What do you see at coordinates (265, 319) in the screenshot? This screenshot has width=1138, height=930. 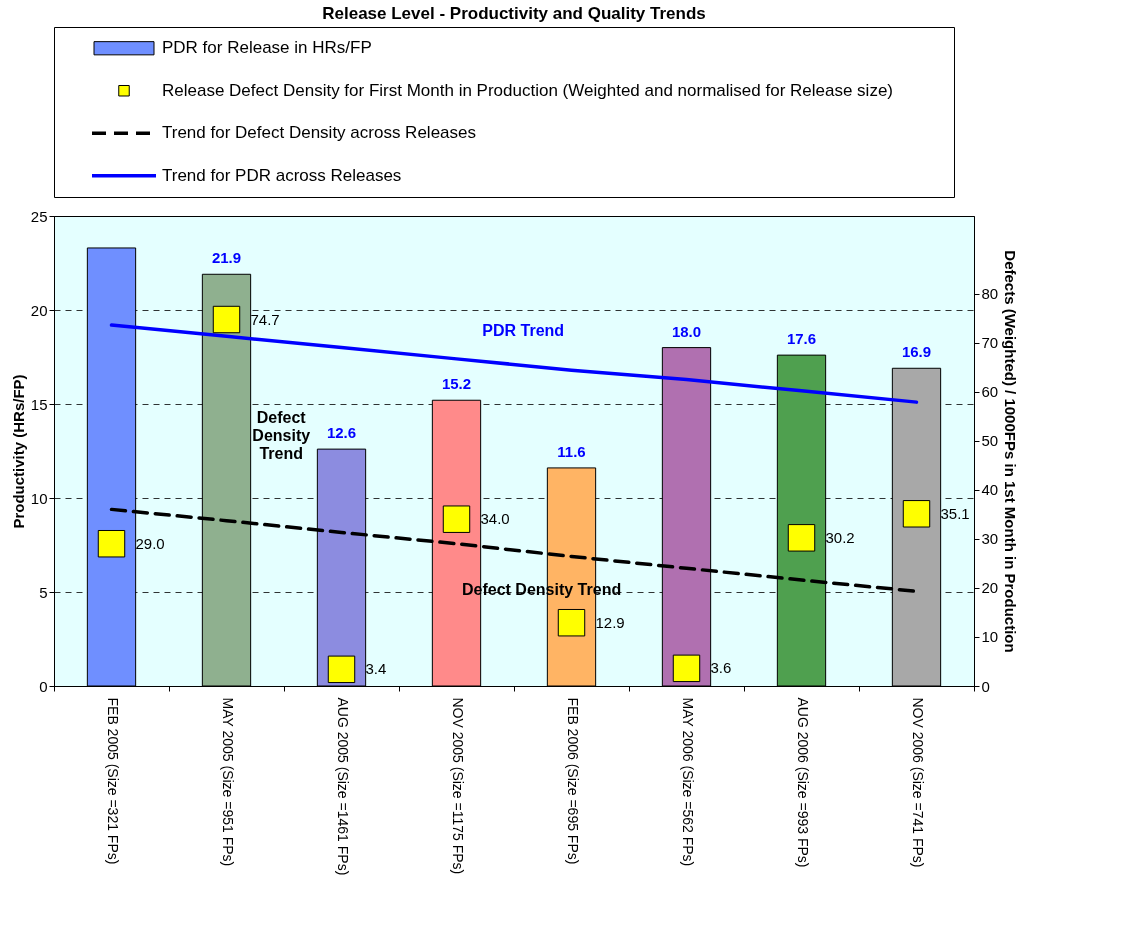 I see `data-label: 74.7` at bounding box center [265, 319].